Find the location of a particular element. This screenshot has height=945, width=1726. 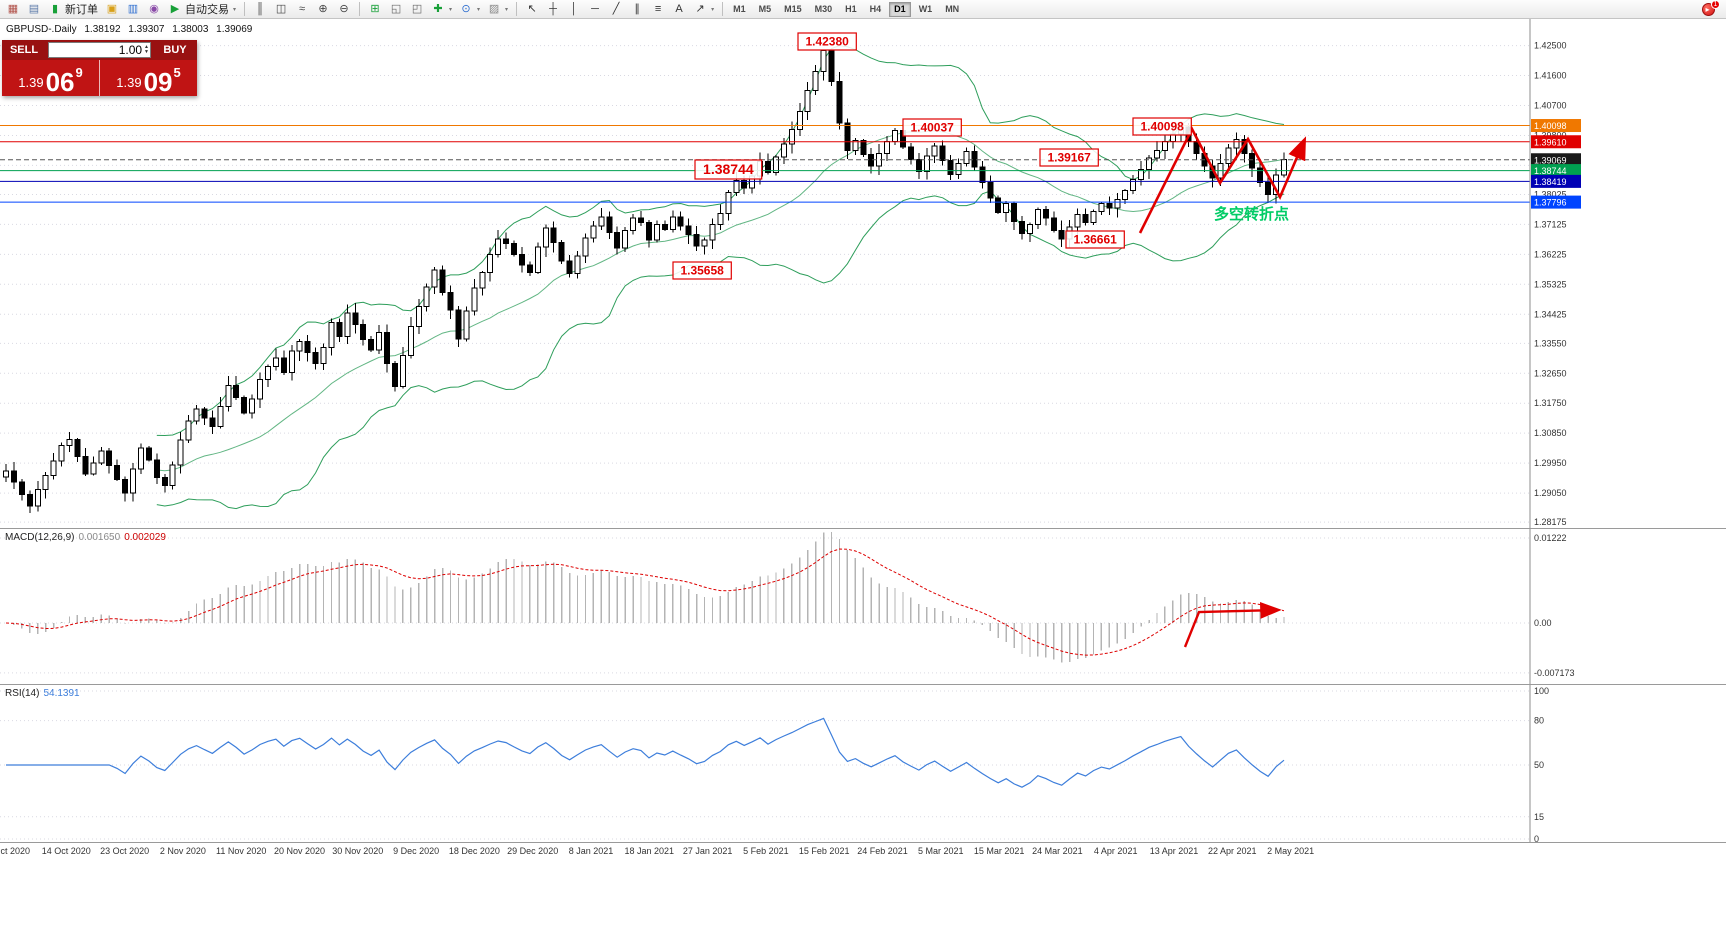

timeframe-h4-button: H4 is located at coordinates (875, 9).